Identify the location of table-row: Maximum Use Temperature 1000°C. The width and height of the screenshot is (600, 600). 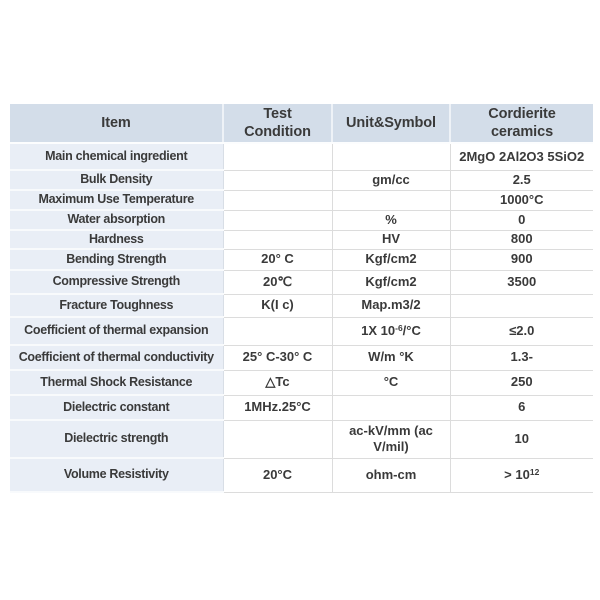
(301, 200).